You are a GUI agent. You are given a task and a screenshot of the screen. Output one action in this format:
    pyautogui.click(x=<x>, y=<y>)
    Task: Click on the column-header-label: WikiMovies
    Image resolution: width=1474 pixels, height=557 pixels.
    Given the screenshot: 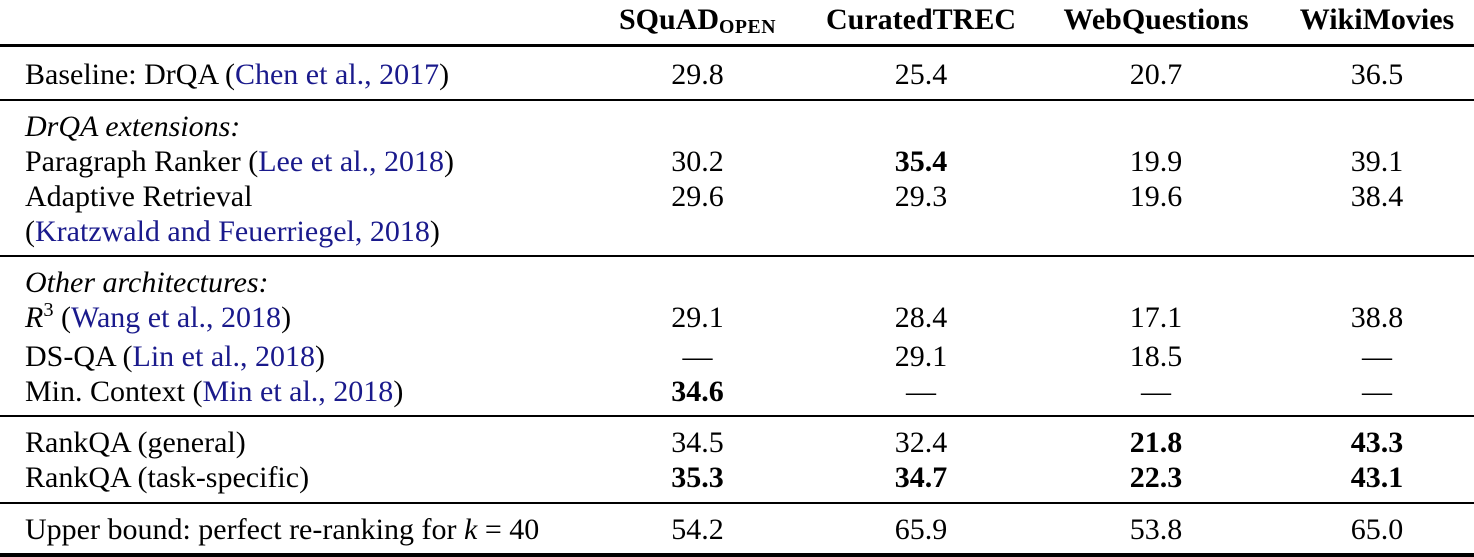 What is the action you would take?
    pyautogui.click(x=1377, y=19)
    